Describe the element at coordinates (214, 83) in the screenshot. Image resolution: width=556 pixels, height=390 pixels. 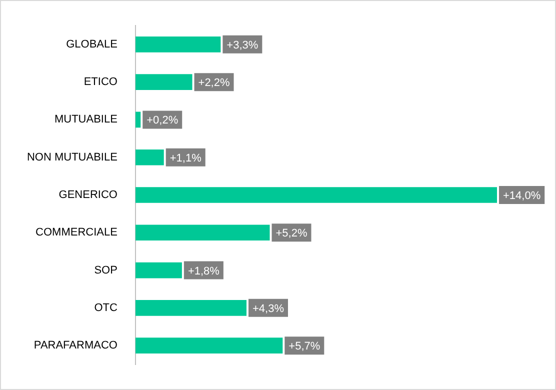
I see `data-label: +2,2%` at that location.